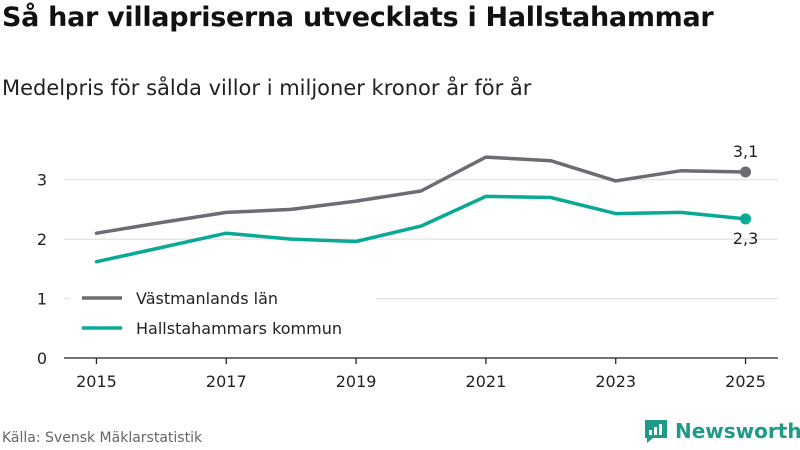 This screenshot has width=800, height=450. Describe the element at coordinates (96, 381) in the screenshot. I see `x-tick-label: 2015` at that location.